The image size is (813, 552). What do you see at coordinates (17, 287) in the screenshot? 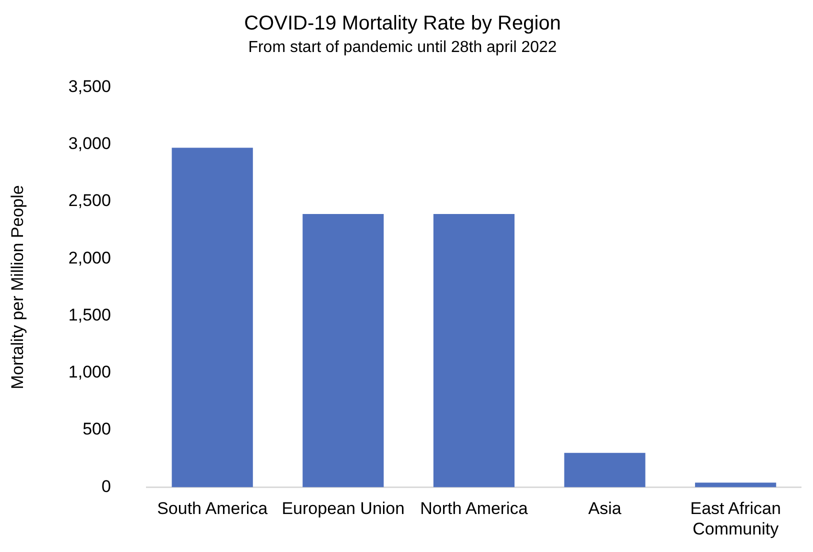
I see `y-axis-title: Mortality per Million People` at bounding box center [17, 287].